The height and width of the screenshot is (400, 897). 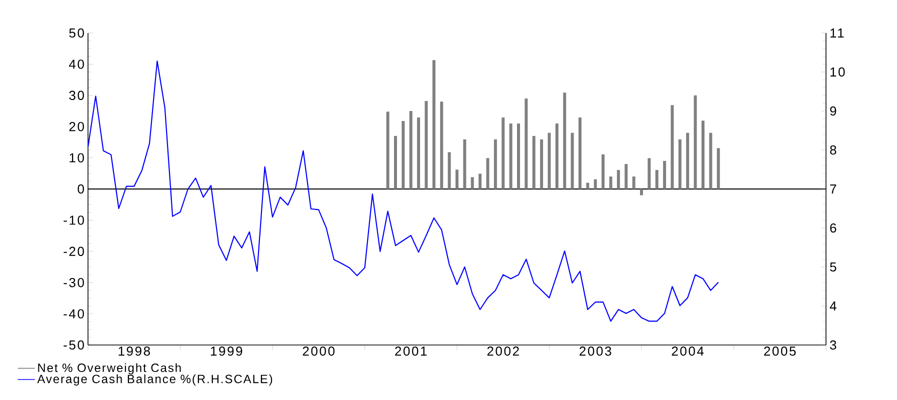 I want to click on x-tick-label: 1999, so click(x=226, y=351).